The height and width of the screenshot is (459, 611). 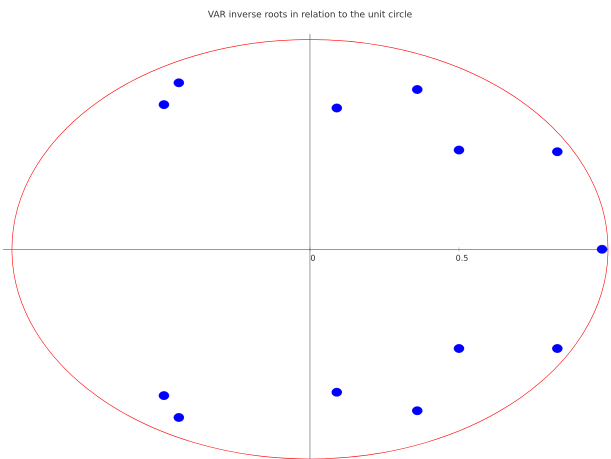 I want to click on x-tick-label: 0.5, so click(x=462, y=257).